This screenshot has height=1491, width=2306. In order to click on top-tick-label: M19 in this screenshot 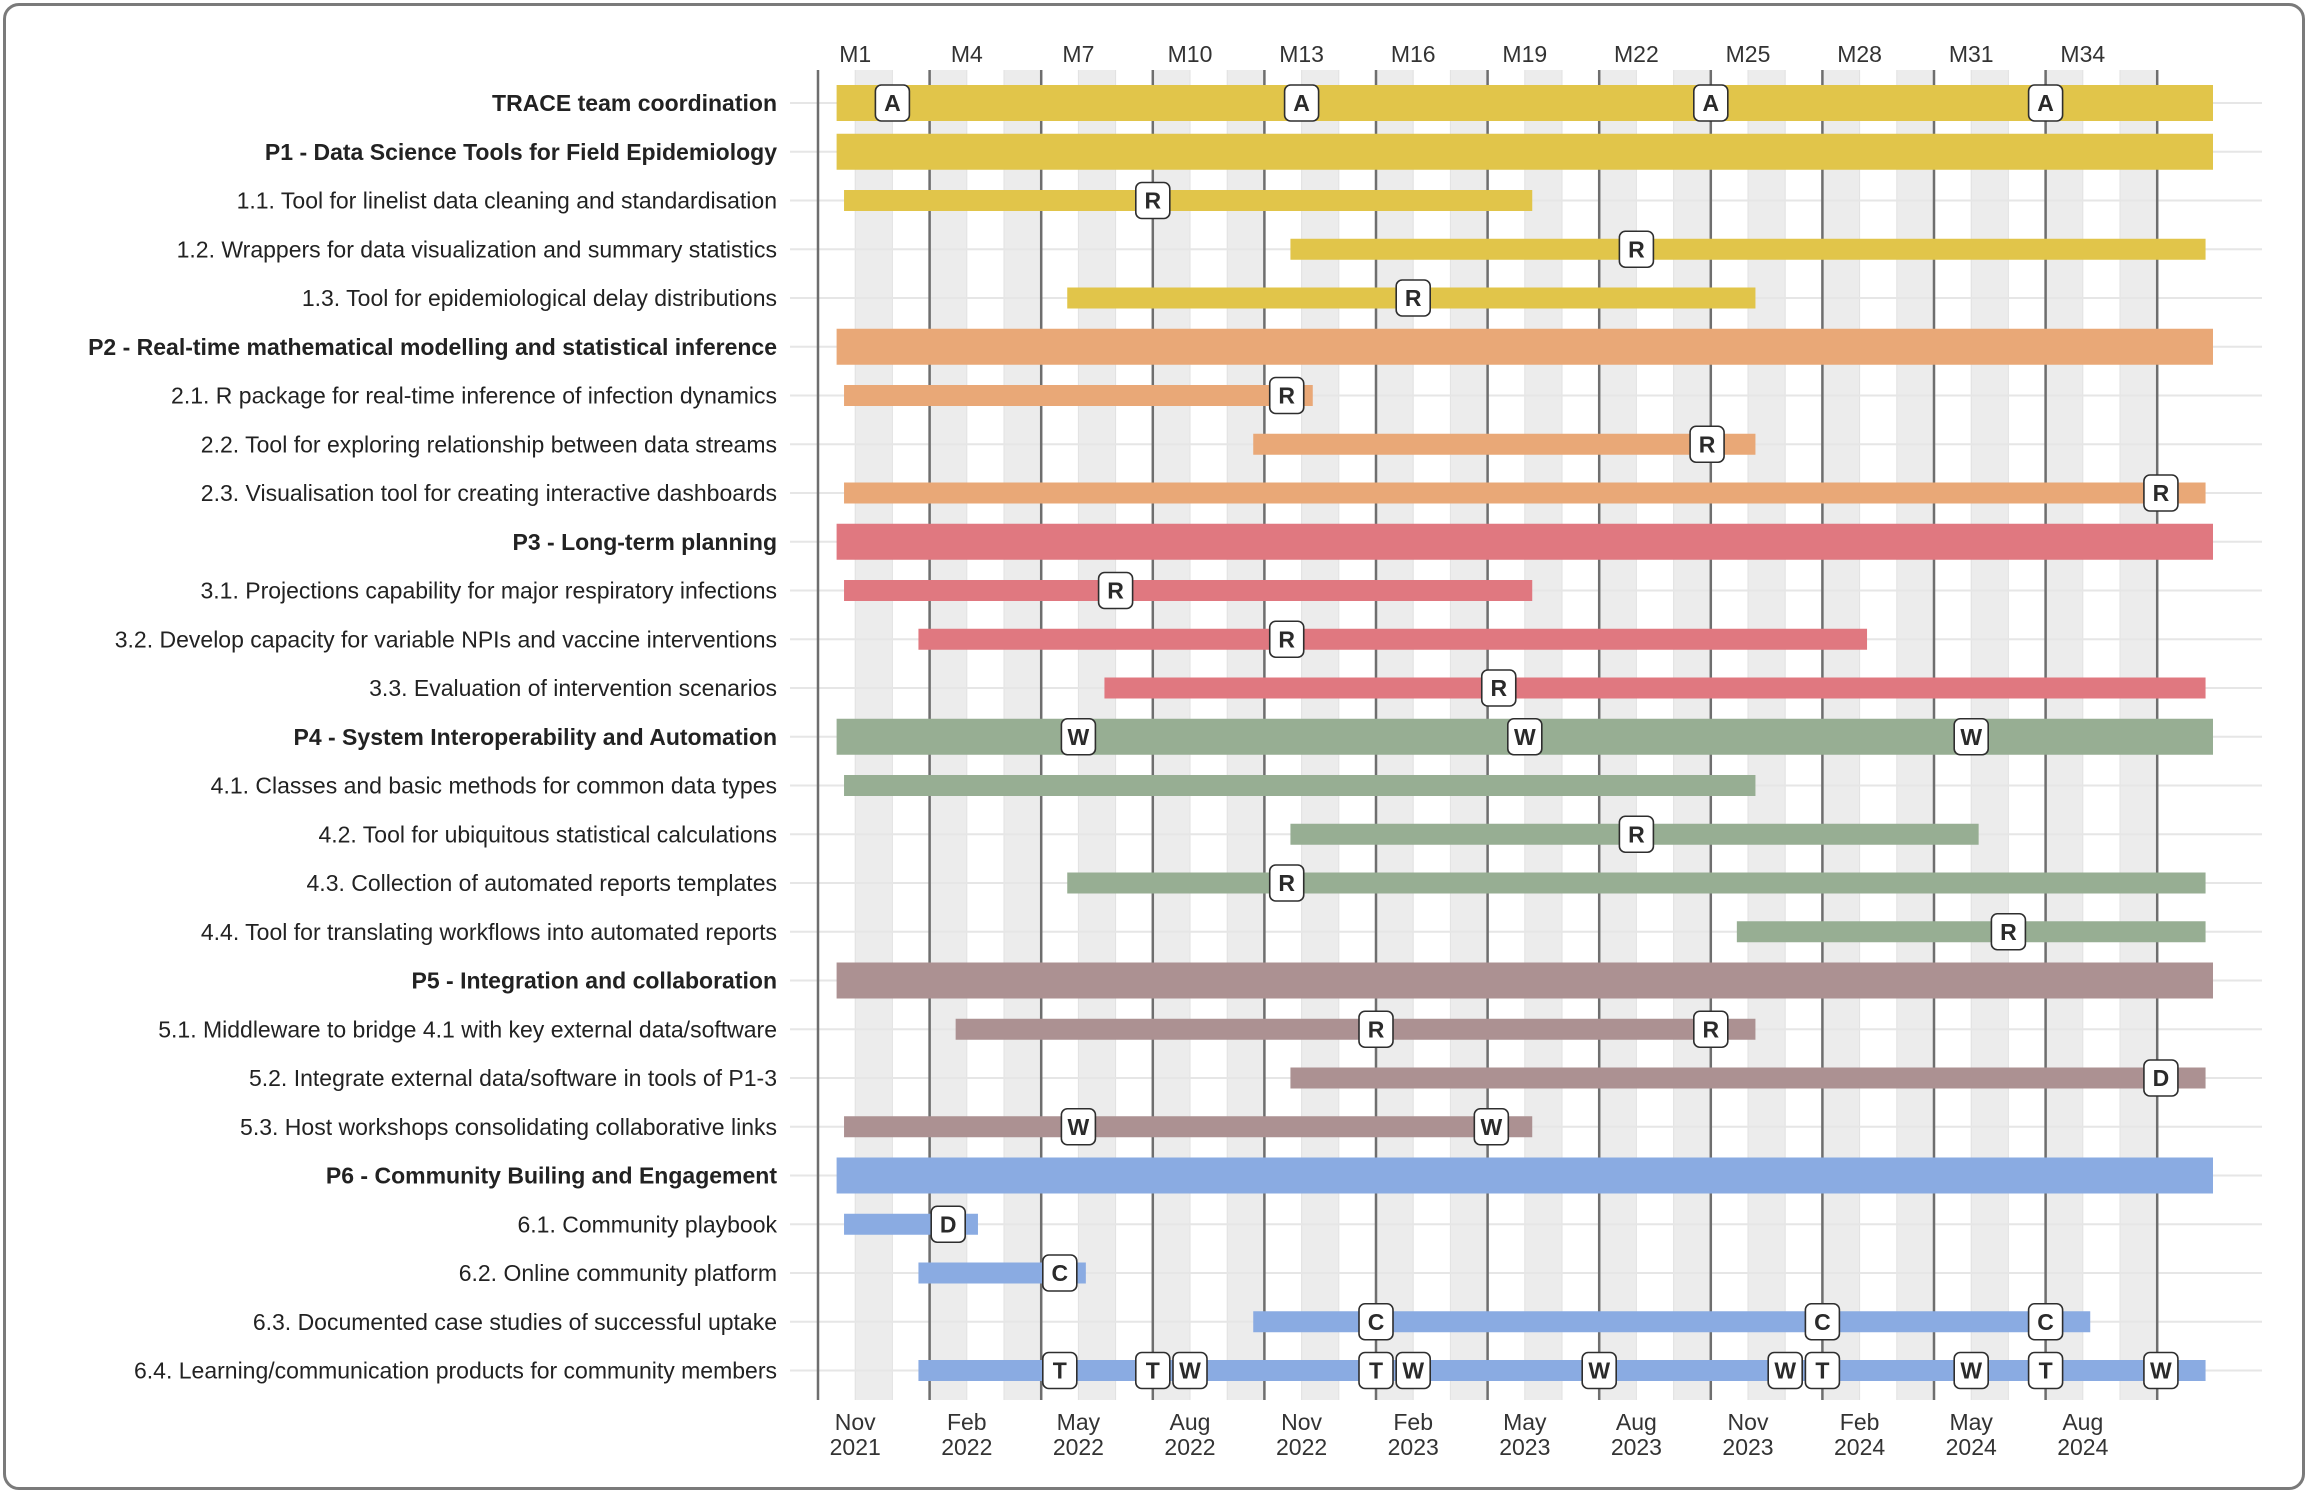, I will do `click(1524, 54)`.